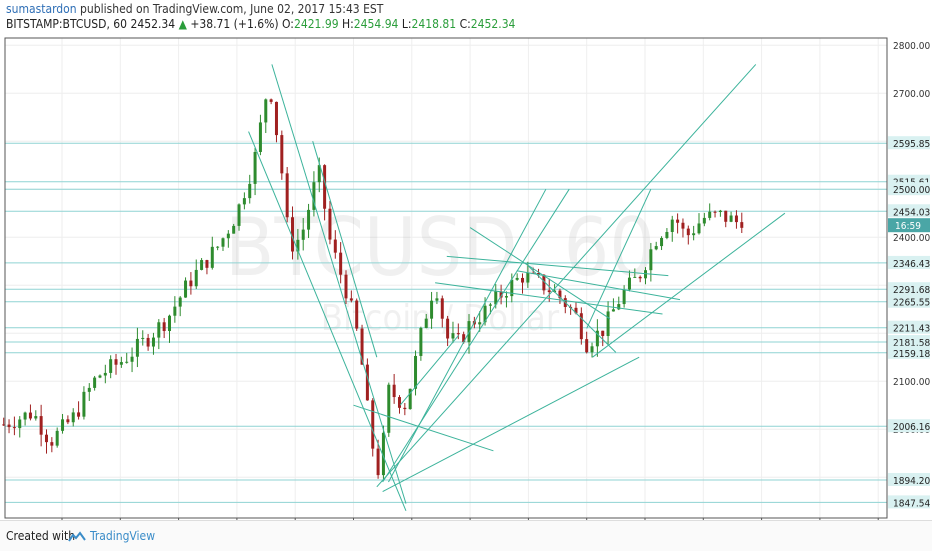 The width and height of the screenshot is (932, 551). What do you see at coordinates (348, 24) in the screenshot?
I see `high-label: H:` at bounding box center [348, 24].